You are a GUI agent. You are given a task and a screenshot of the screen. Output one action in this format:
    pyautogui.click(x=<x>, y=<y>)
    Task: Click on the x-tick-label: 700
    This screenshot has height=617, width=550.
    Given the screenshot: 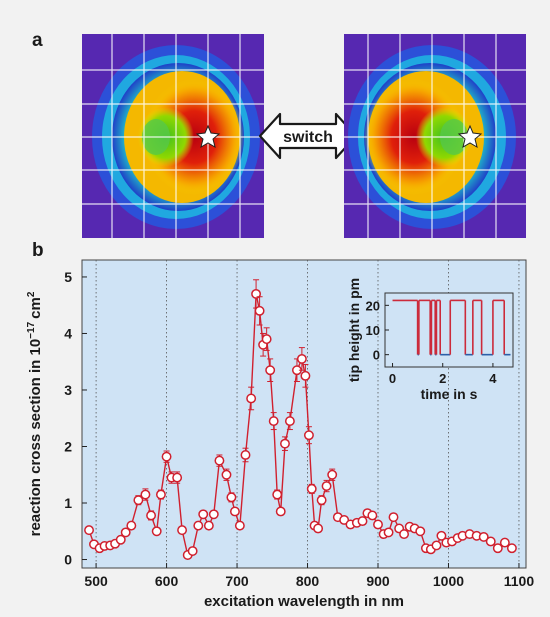 What is the action you would take?
    pyautogui.click(x=237, y=581)
    